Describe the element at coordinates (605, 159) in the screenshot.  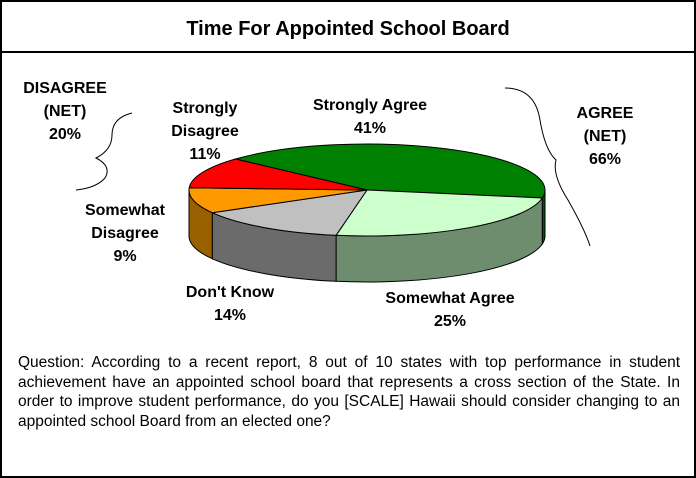
I see `net-value-label: 66%` at that location.